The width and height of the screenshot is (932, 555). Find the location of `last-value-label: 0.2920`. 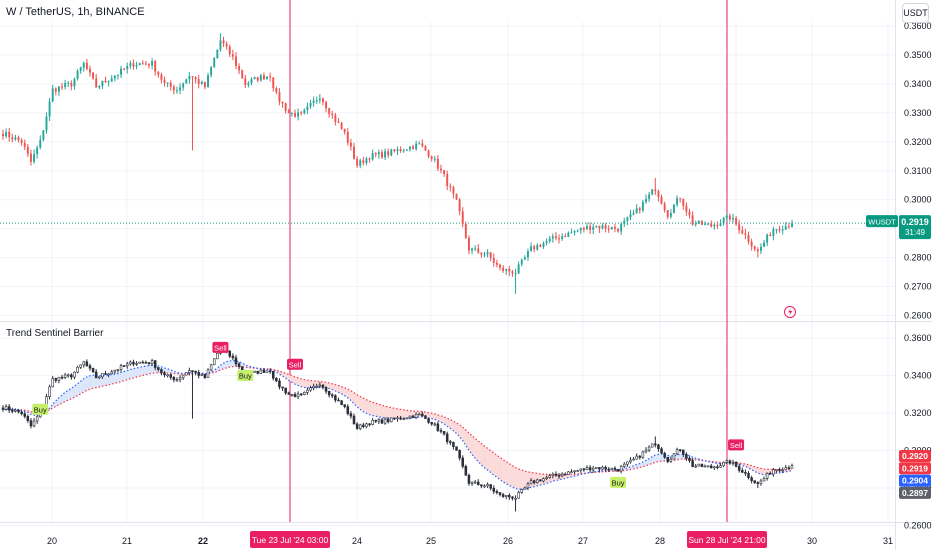

last-value-label: 0.2920 is located at coordinates (915, 456).